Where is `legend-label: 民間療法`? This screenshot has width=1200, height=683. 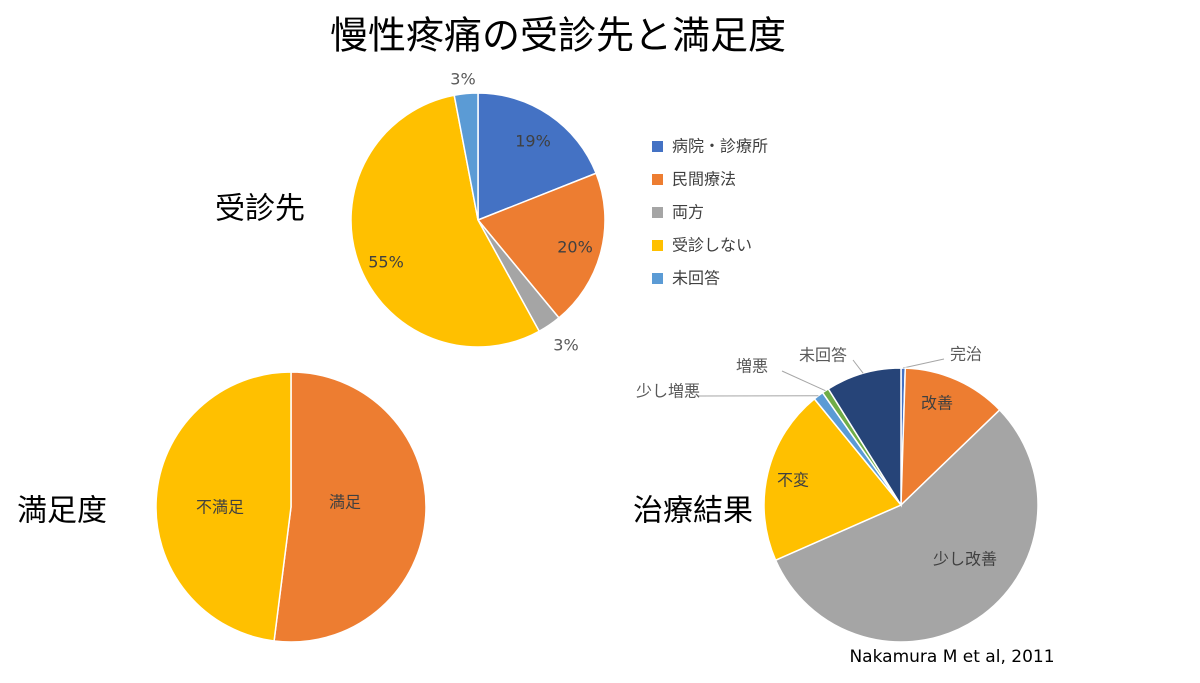 legend-label: 民間療法 is located at coordinates (704, 179).